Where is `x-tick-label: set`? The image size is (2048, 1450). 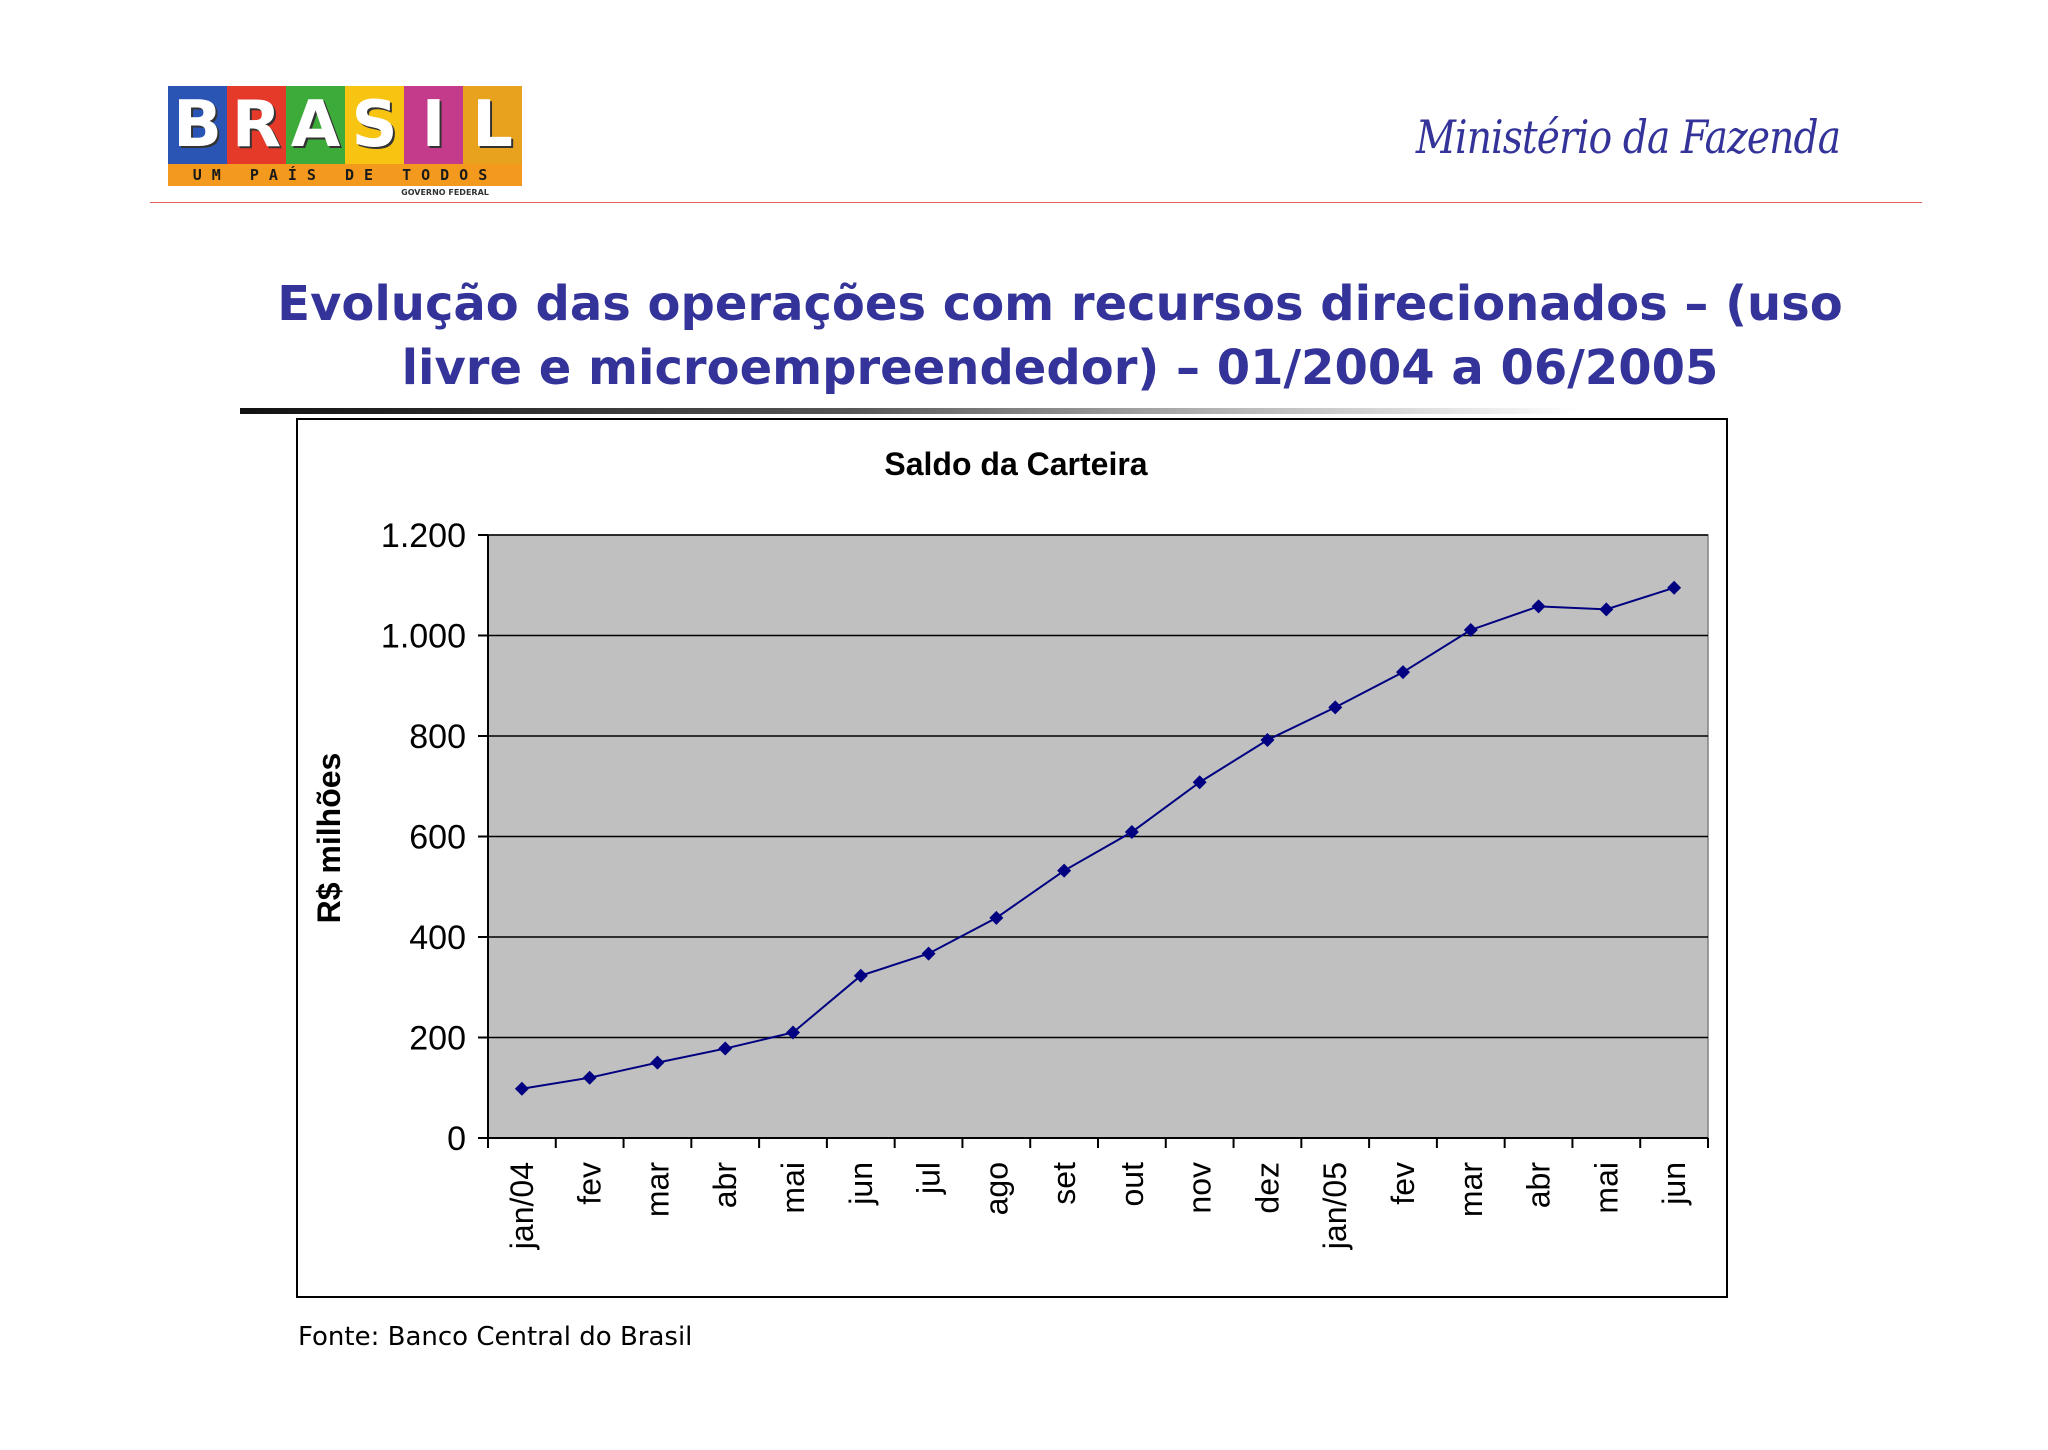 x-tick-label: set is located at coordinates (1064, 1183).